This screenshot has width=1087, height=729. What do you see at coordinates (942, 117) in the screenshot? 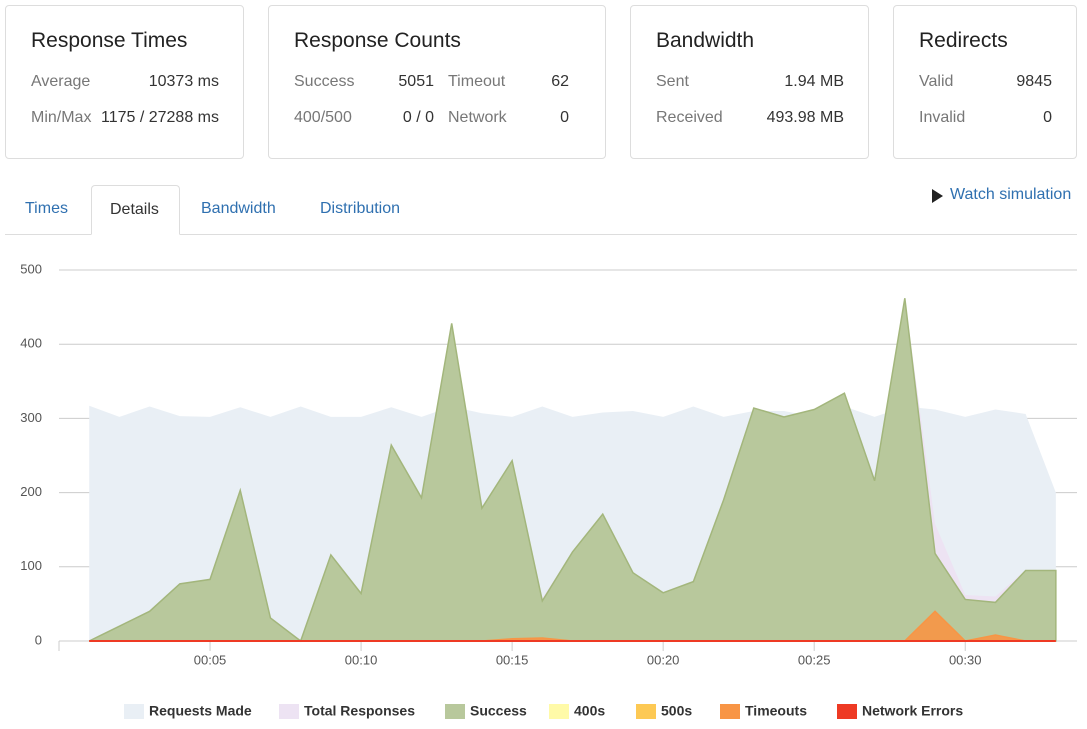
I see `card-label: Invalid` at bounding box center [942, 117].